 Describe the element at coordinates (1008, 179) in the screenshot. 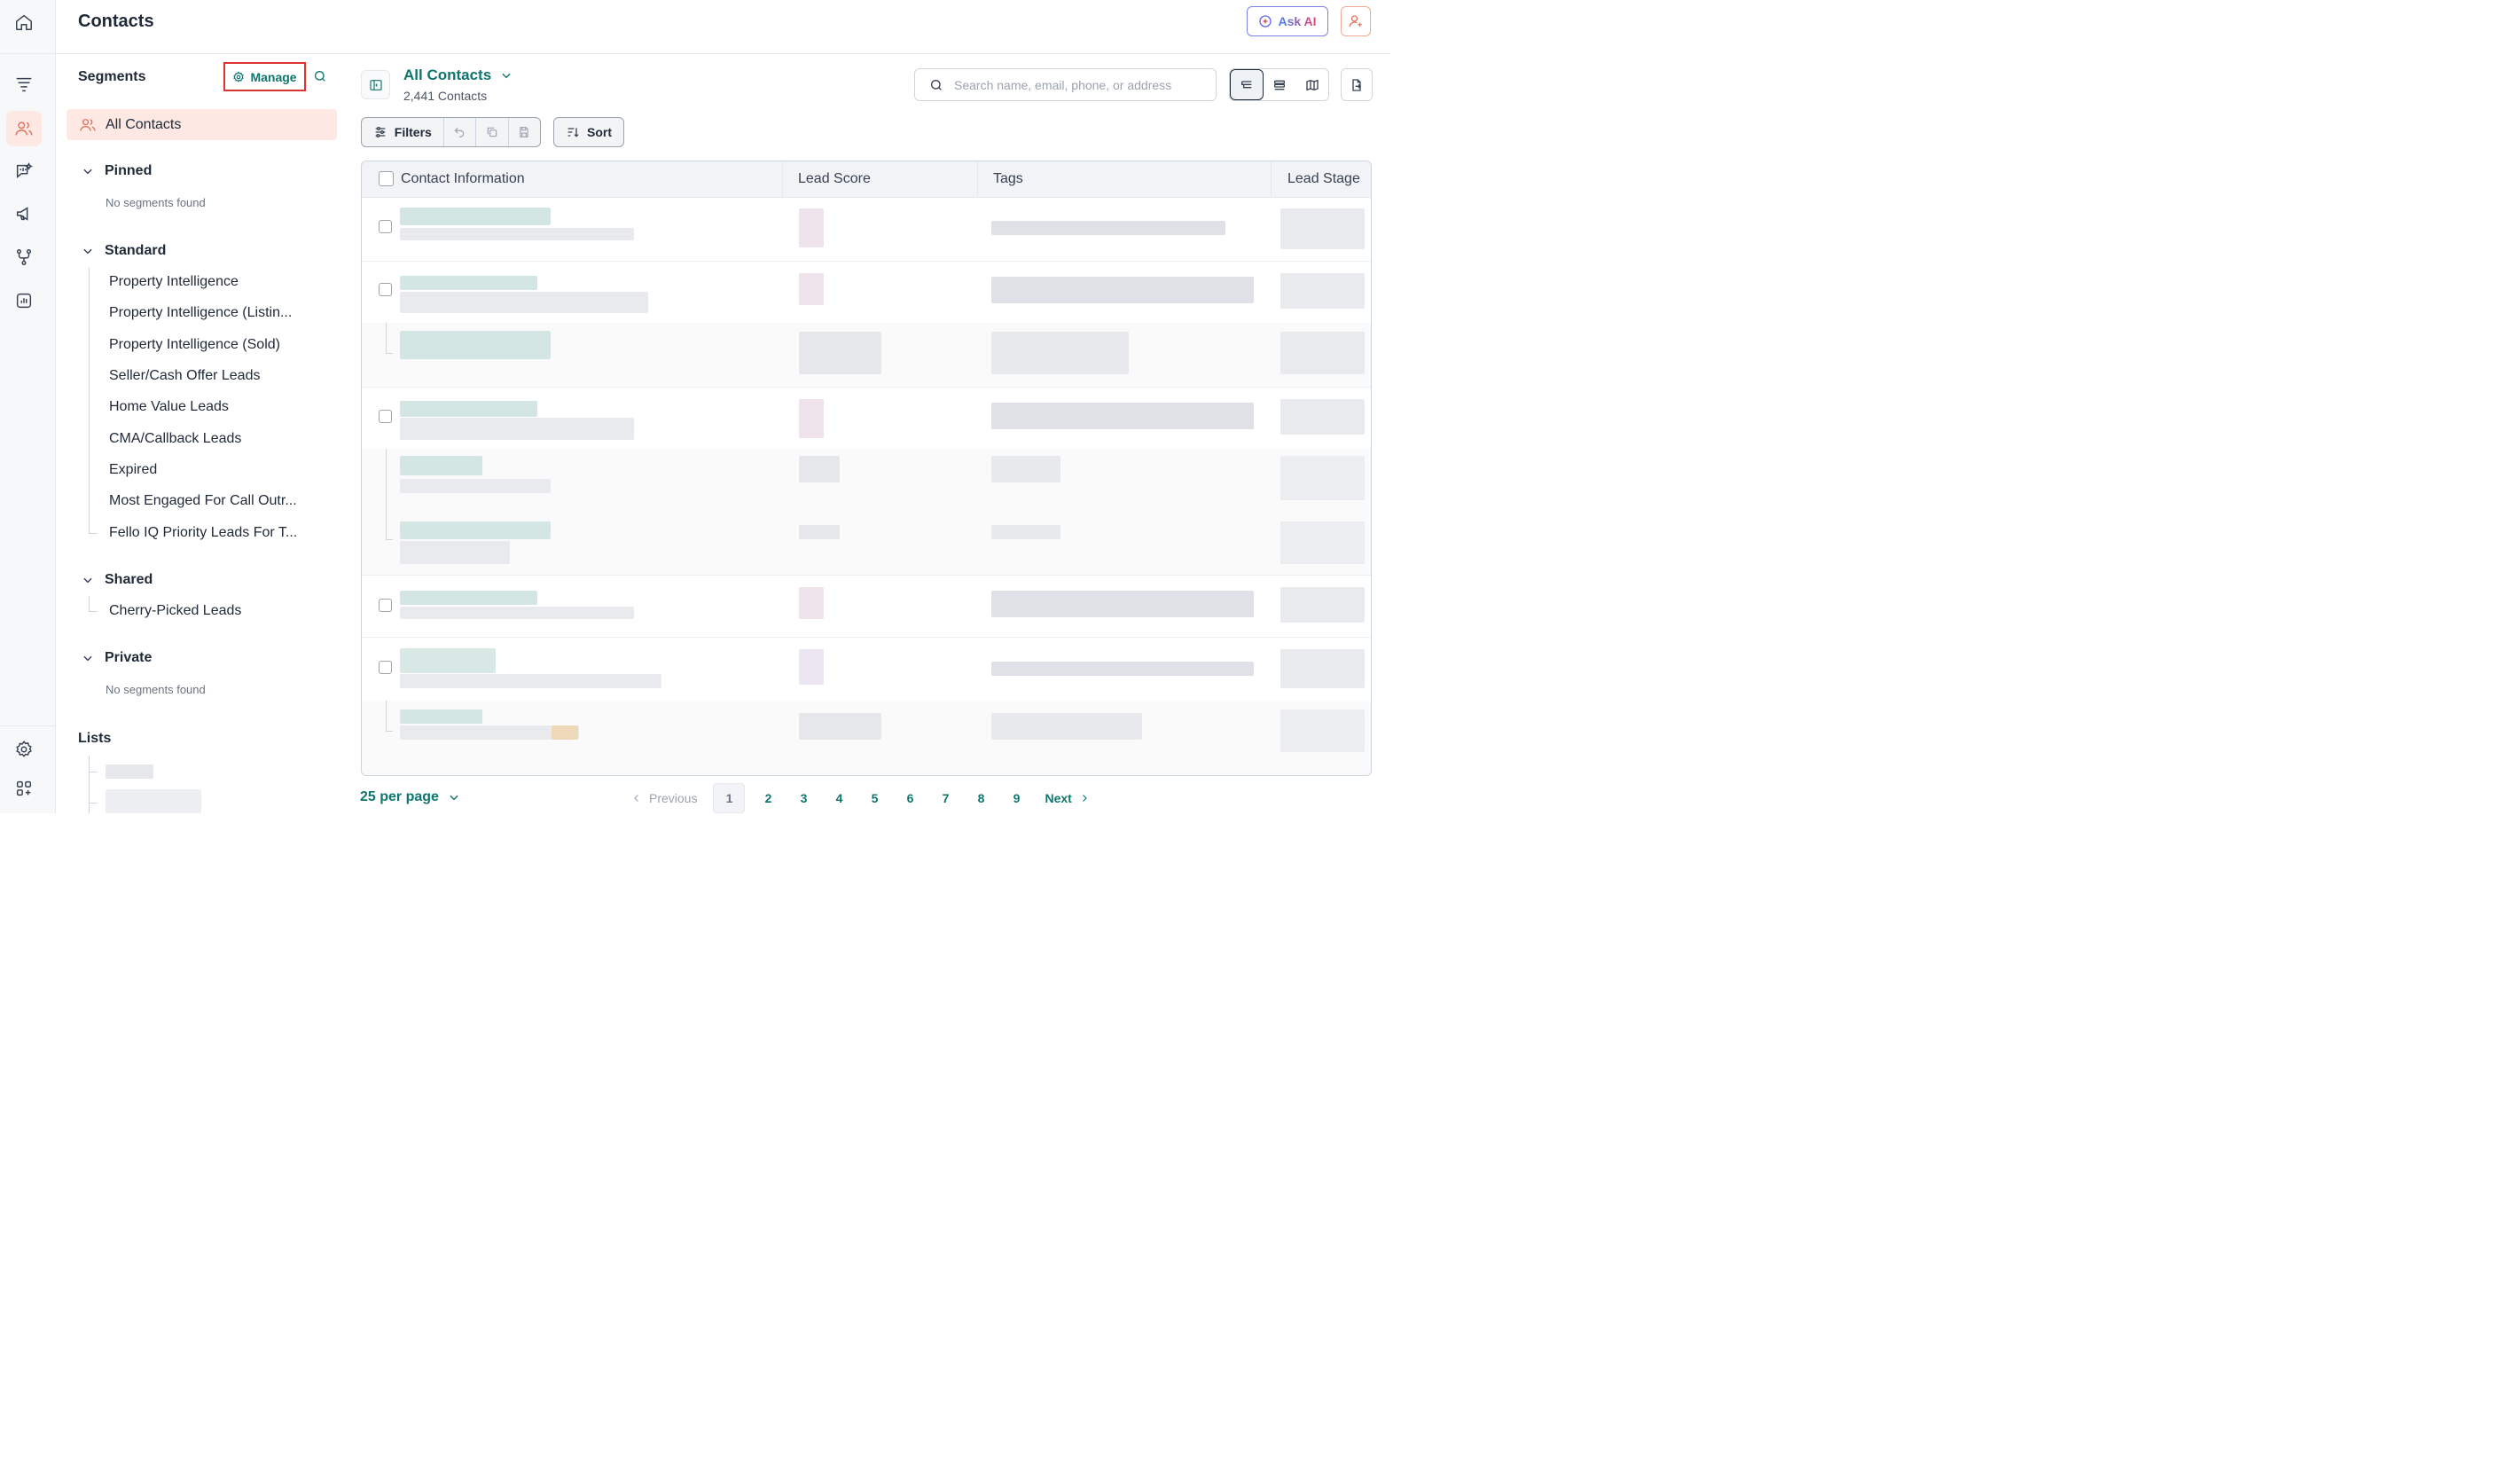

I see `column-tags: Tags` at that location.